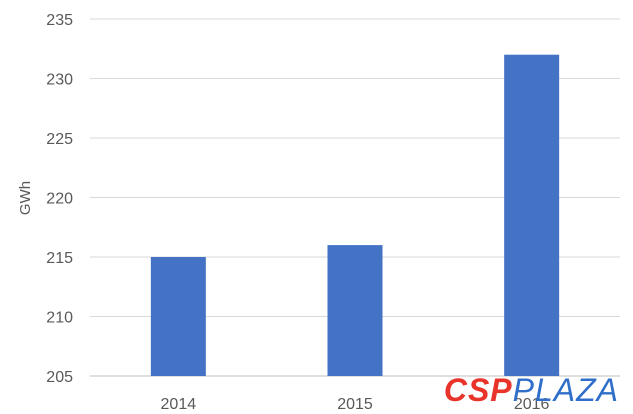 The image size is (633, 414). I want to click on y-axis-label: GWh, so click(25, 198).